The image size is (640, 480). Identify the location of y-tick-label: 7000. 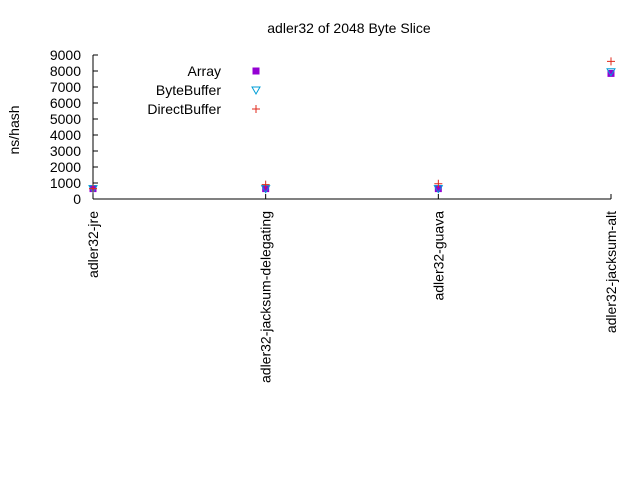
(65, 87).